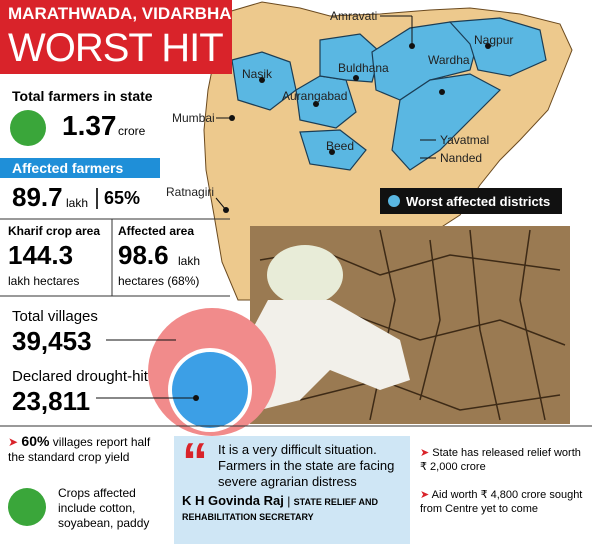 This screenshot has height=549, width=592. What do you see at coordinates (195, 462) in the screenshot?
I see `quote-mark: “` at bounding box center [195, 462].